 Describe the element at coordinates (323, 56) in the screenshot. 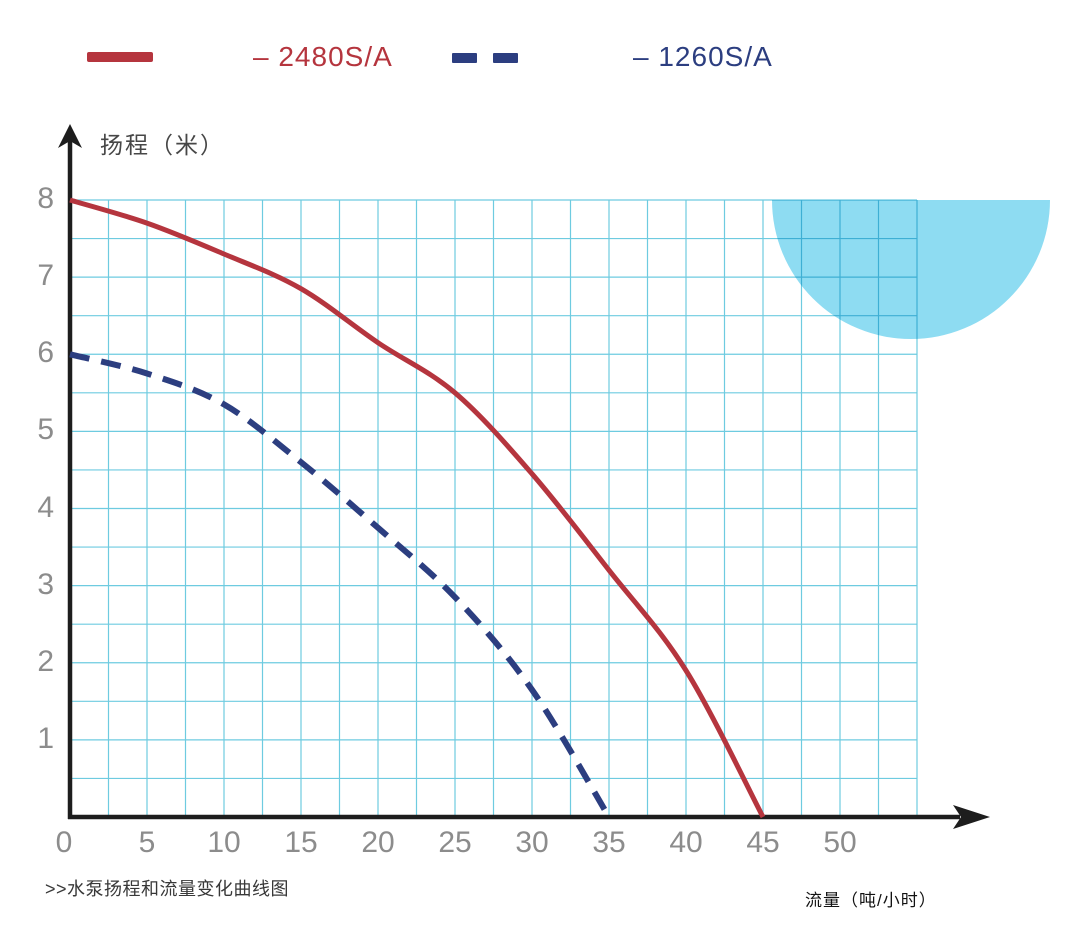

I see `legend-label-2480sa: – 2480S/A` at that location.